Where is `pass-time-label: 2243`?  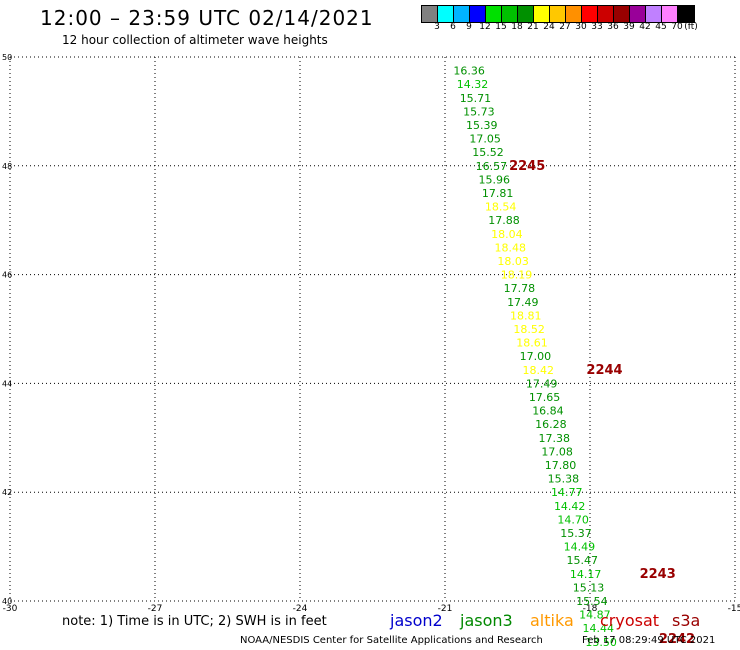 pass-time-label: 2243 is located at coordinates (658, 574).